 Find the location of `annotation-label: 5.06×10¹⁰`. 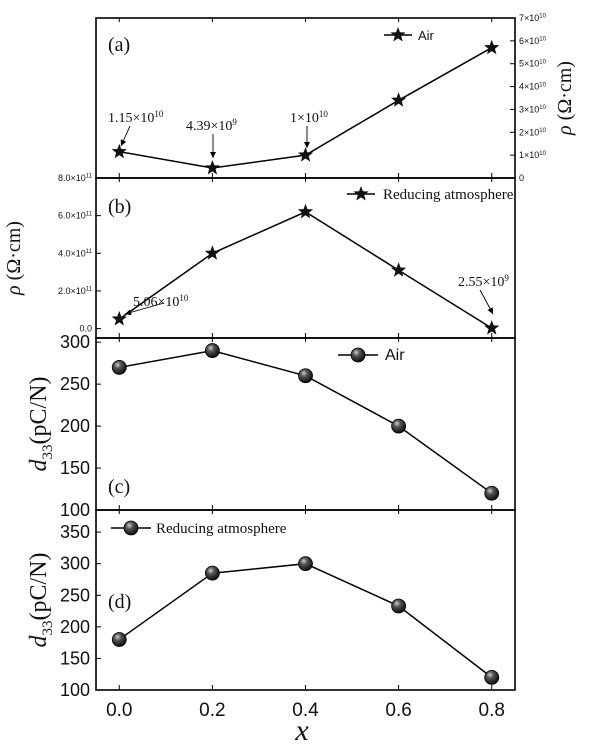

annotation-label: 5.06×10¹⁰ is located at coordinates (161, 301).